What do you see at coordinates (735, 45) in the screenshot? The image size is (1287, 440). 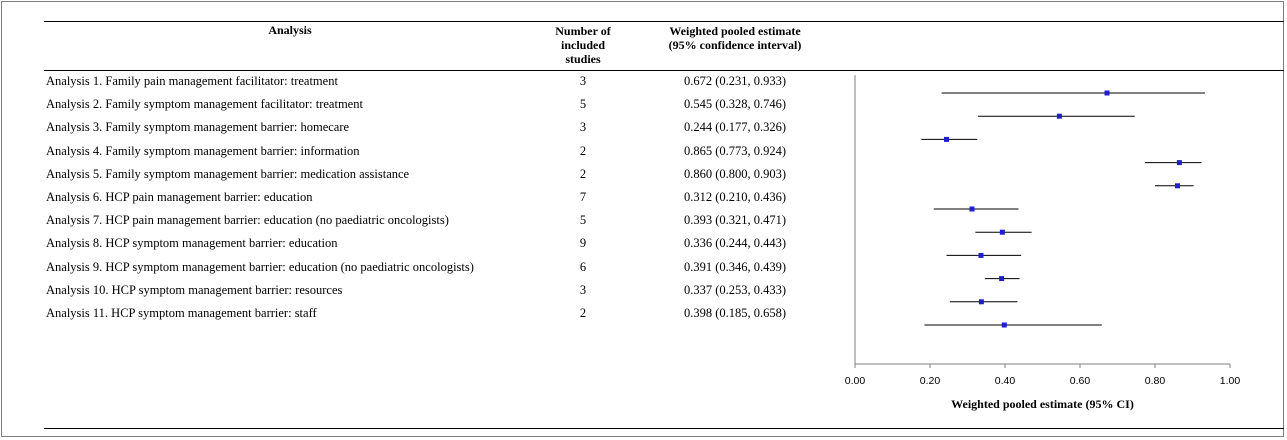 I see `header-estimate-line-2: (95% confidence interval)` at bounding box center [735, 45].